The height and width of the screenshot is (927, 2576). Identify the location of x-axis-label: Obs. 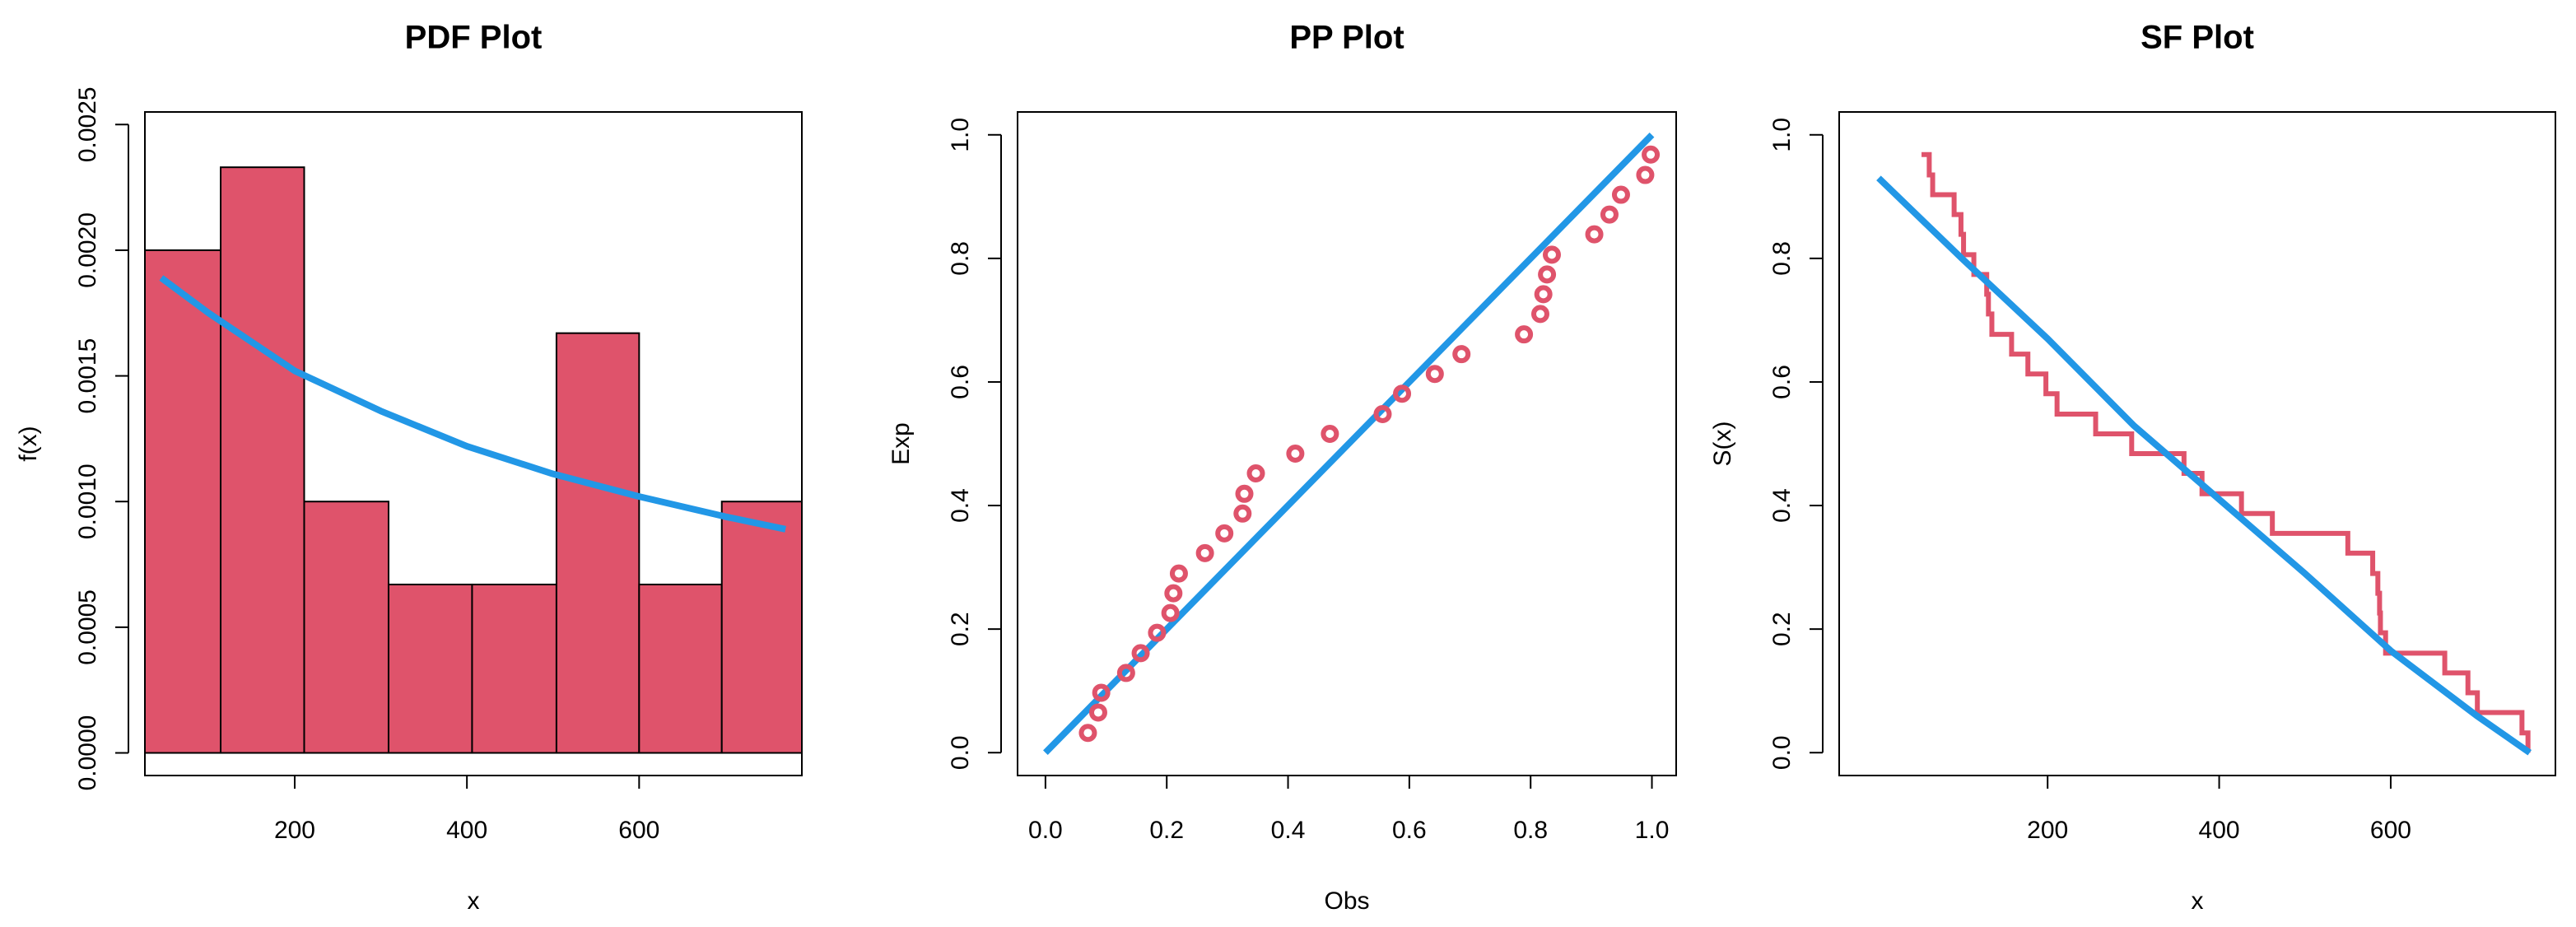
(1346, 901).